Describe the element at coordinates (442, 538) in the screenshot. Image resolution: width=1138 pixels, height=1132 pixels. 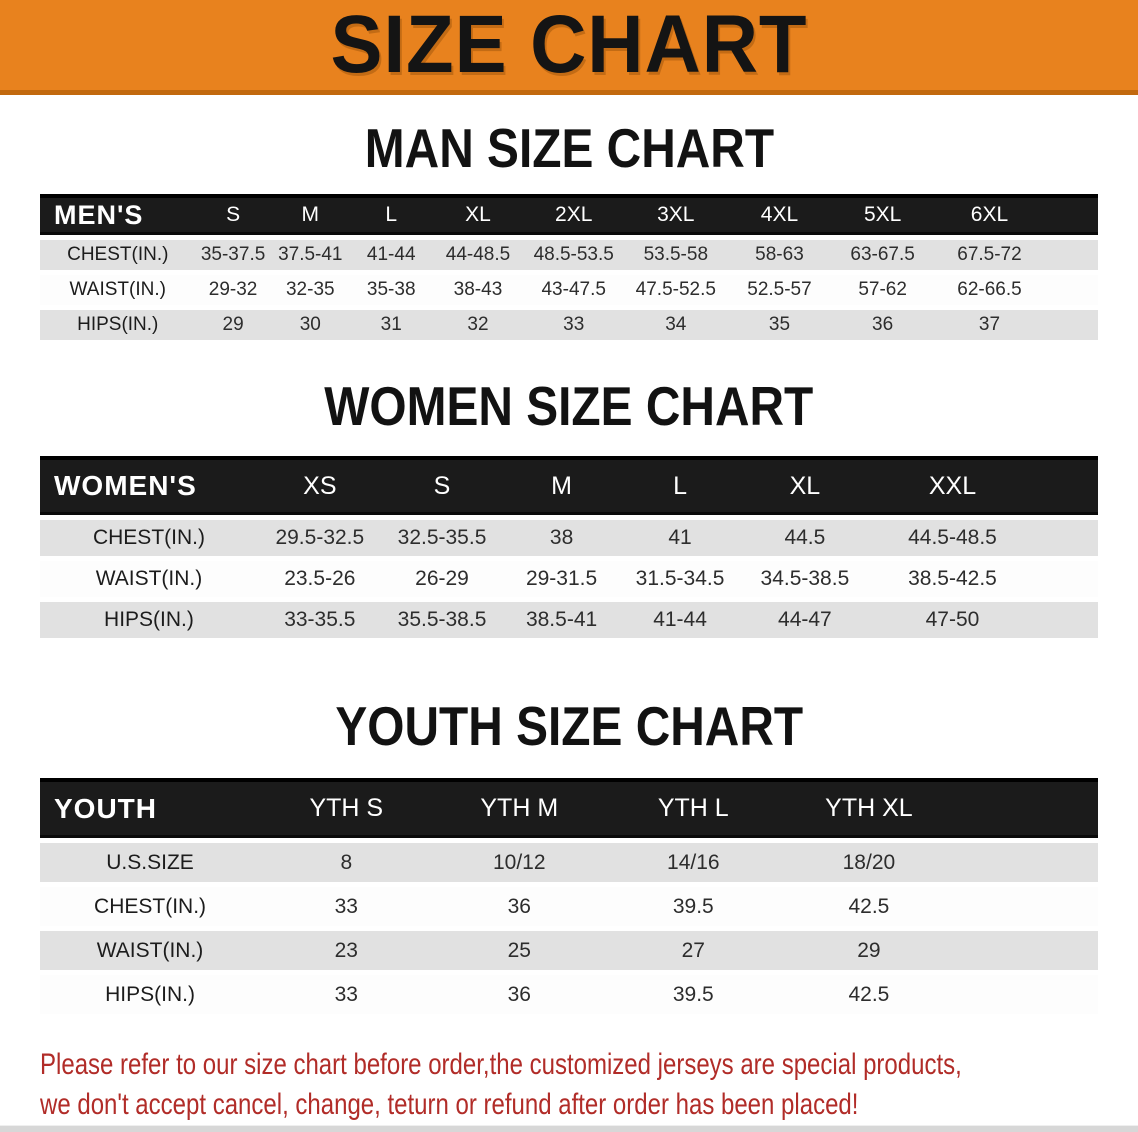
I see `size-value-cell: 32.5-35.5` at that location.